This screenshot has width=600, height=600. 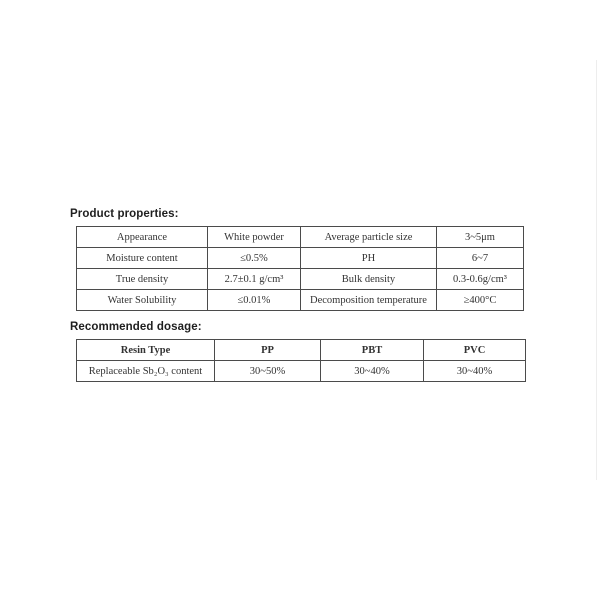 I want to click on dosage-header-cell: Resin Type, so click(x=145, y=350).